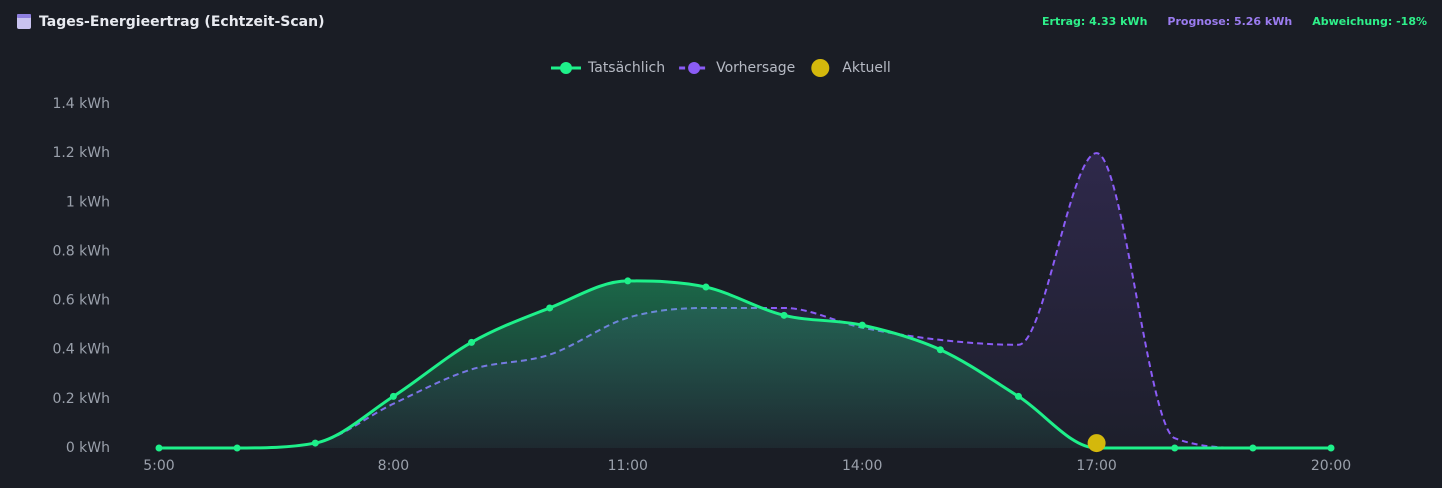 This screenshot has width=1442, height=488. Describe the element at coordinates (1369, 21) in the screenshot. I see `stat: Abweichung: -18%` at that location.